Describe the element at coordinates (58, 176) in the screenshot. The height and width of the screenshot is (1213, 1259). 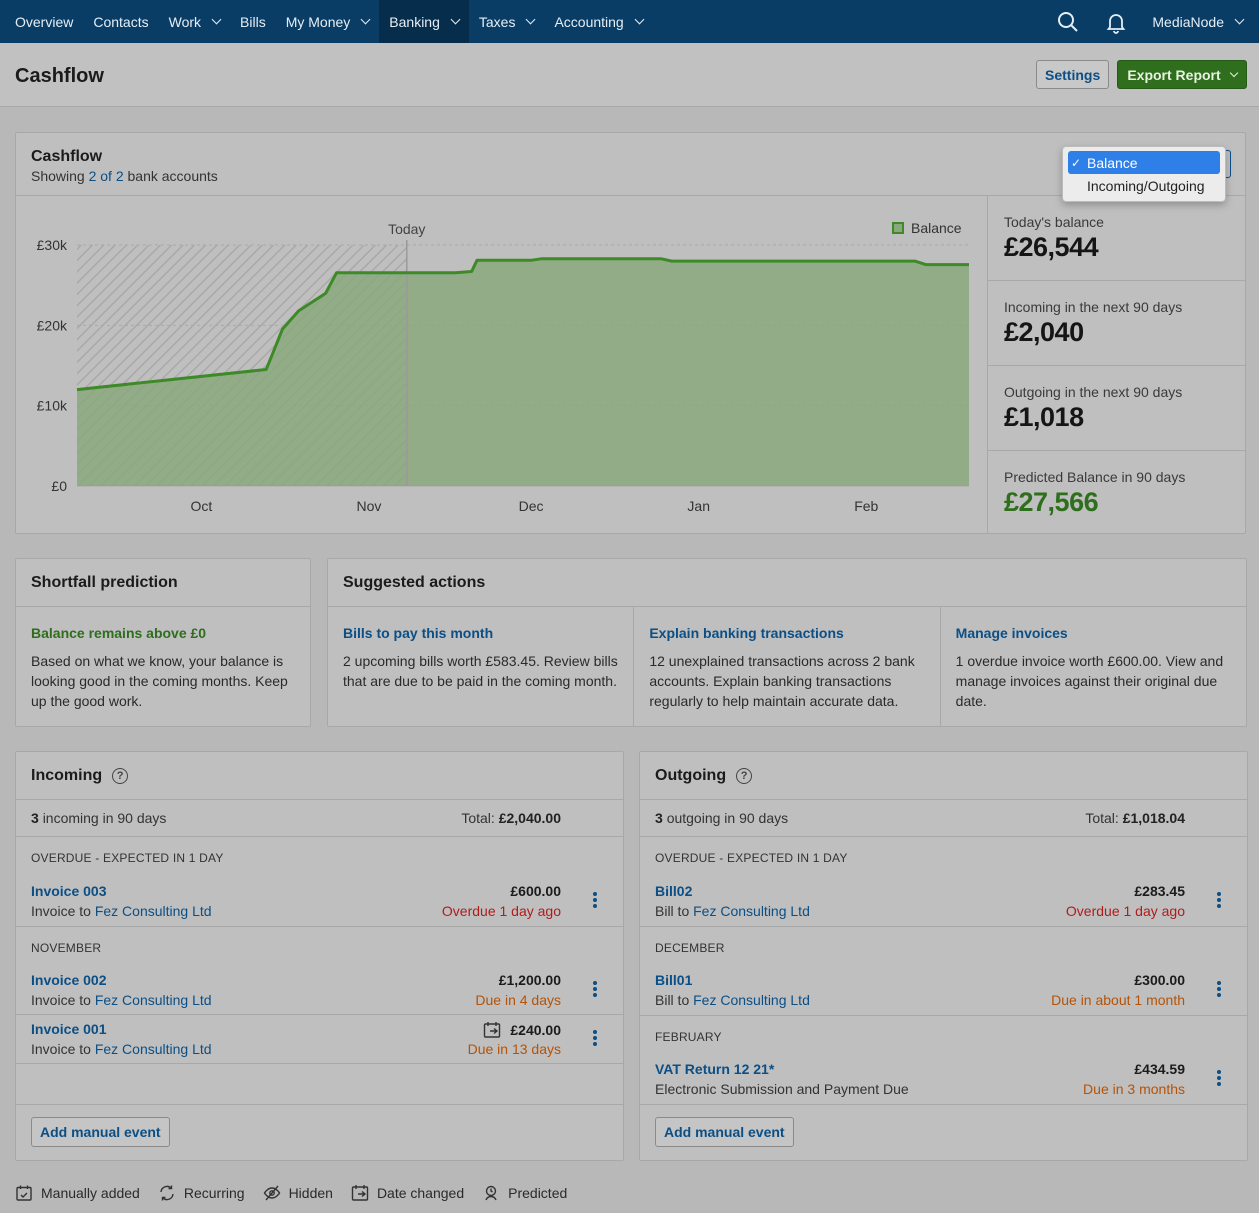
I see `subtitle-prefix: Showing` at that location.